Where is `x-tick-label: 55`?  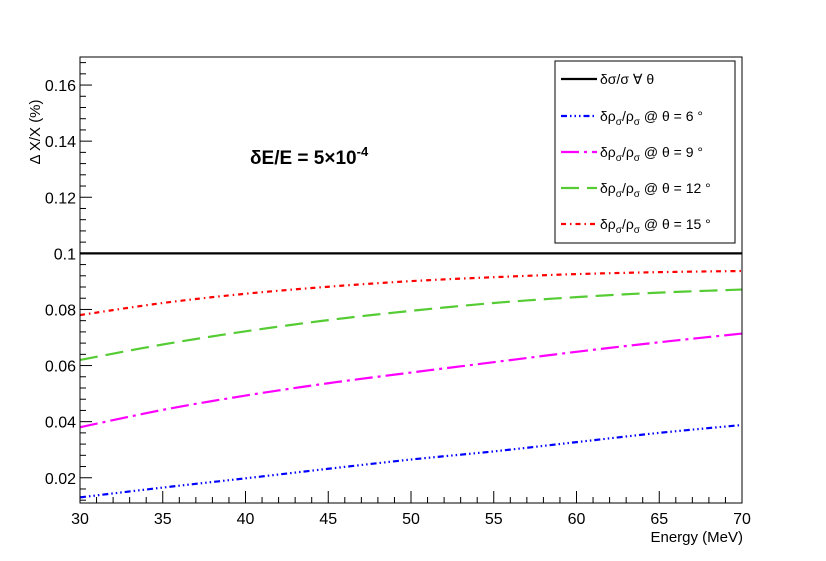
x-tick-label: 55 is located at coordinates (494, 519).